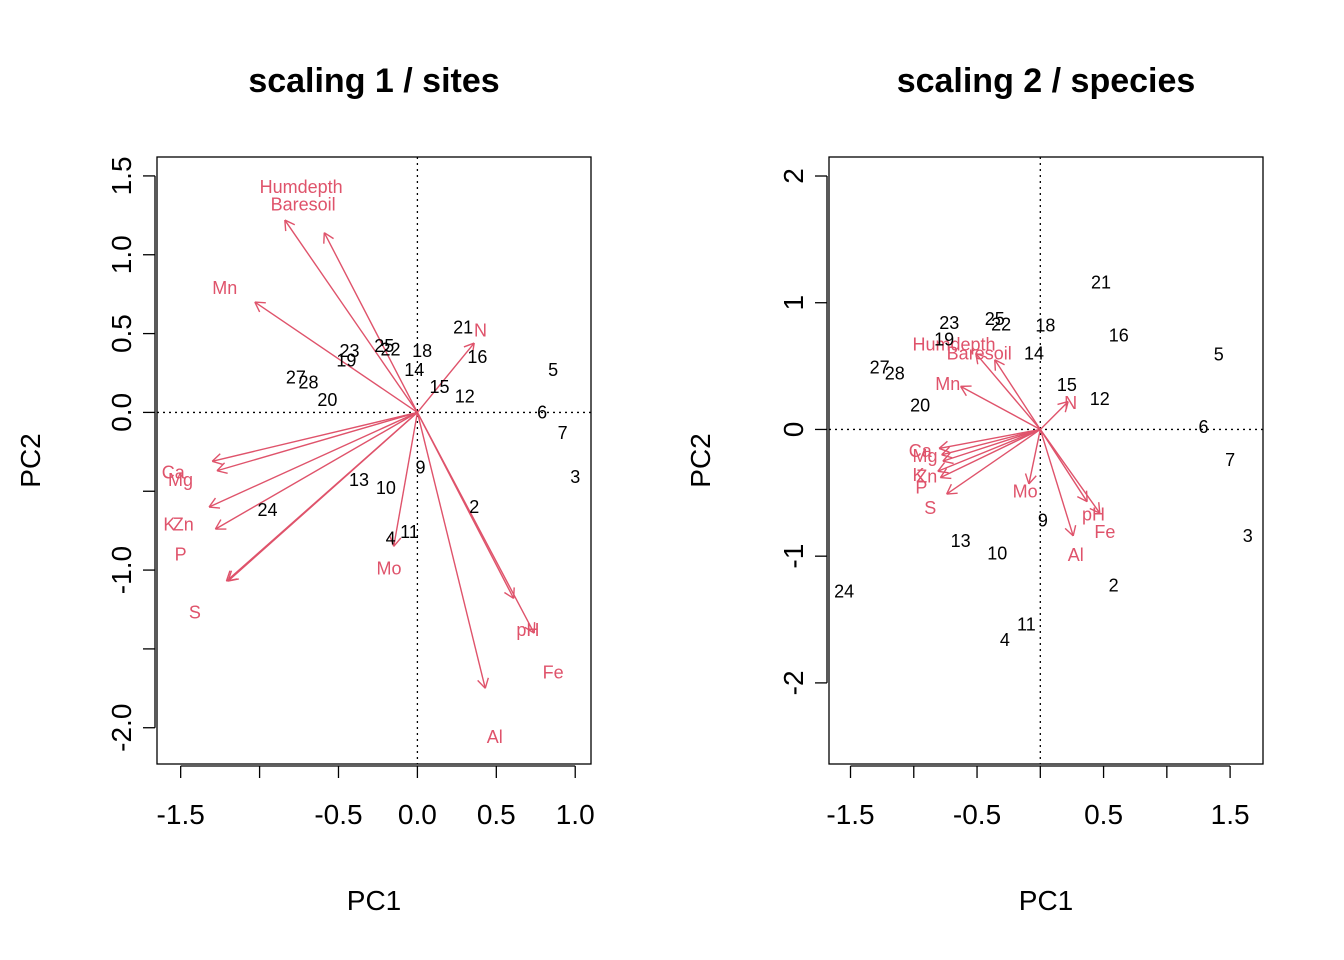 This screenshot has width=1344, height=960. What do you see at coordinates (1248, 536) in the screenshot?
I see `site-label: 3` at bounding box center [1248, 536].